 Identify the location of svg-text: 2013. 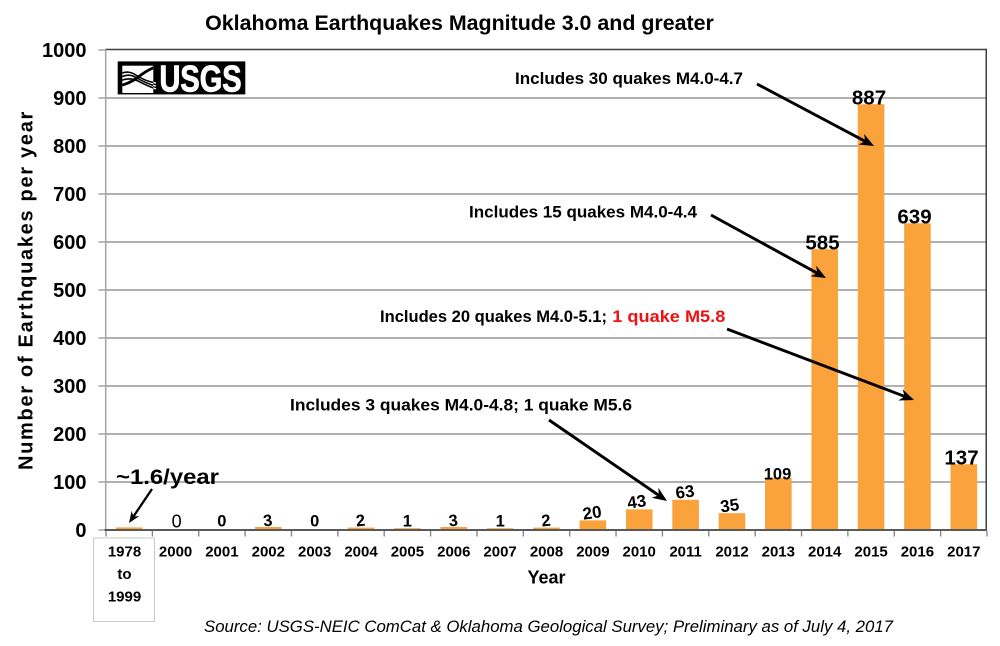
(778, 552).